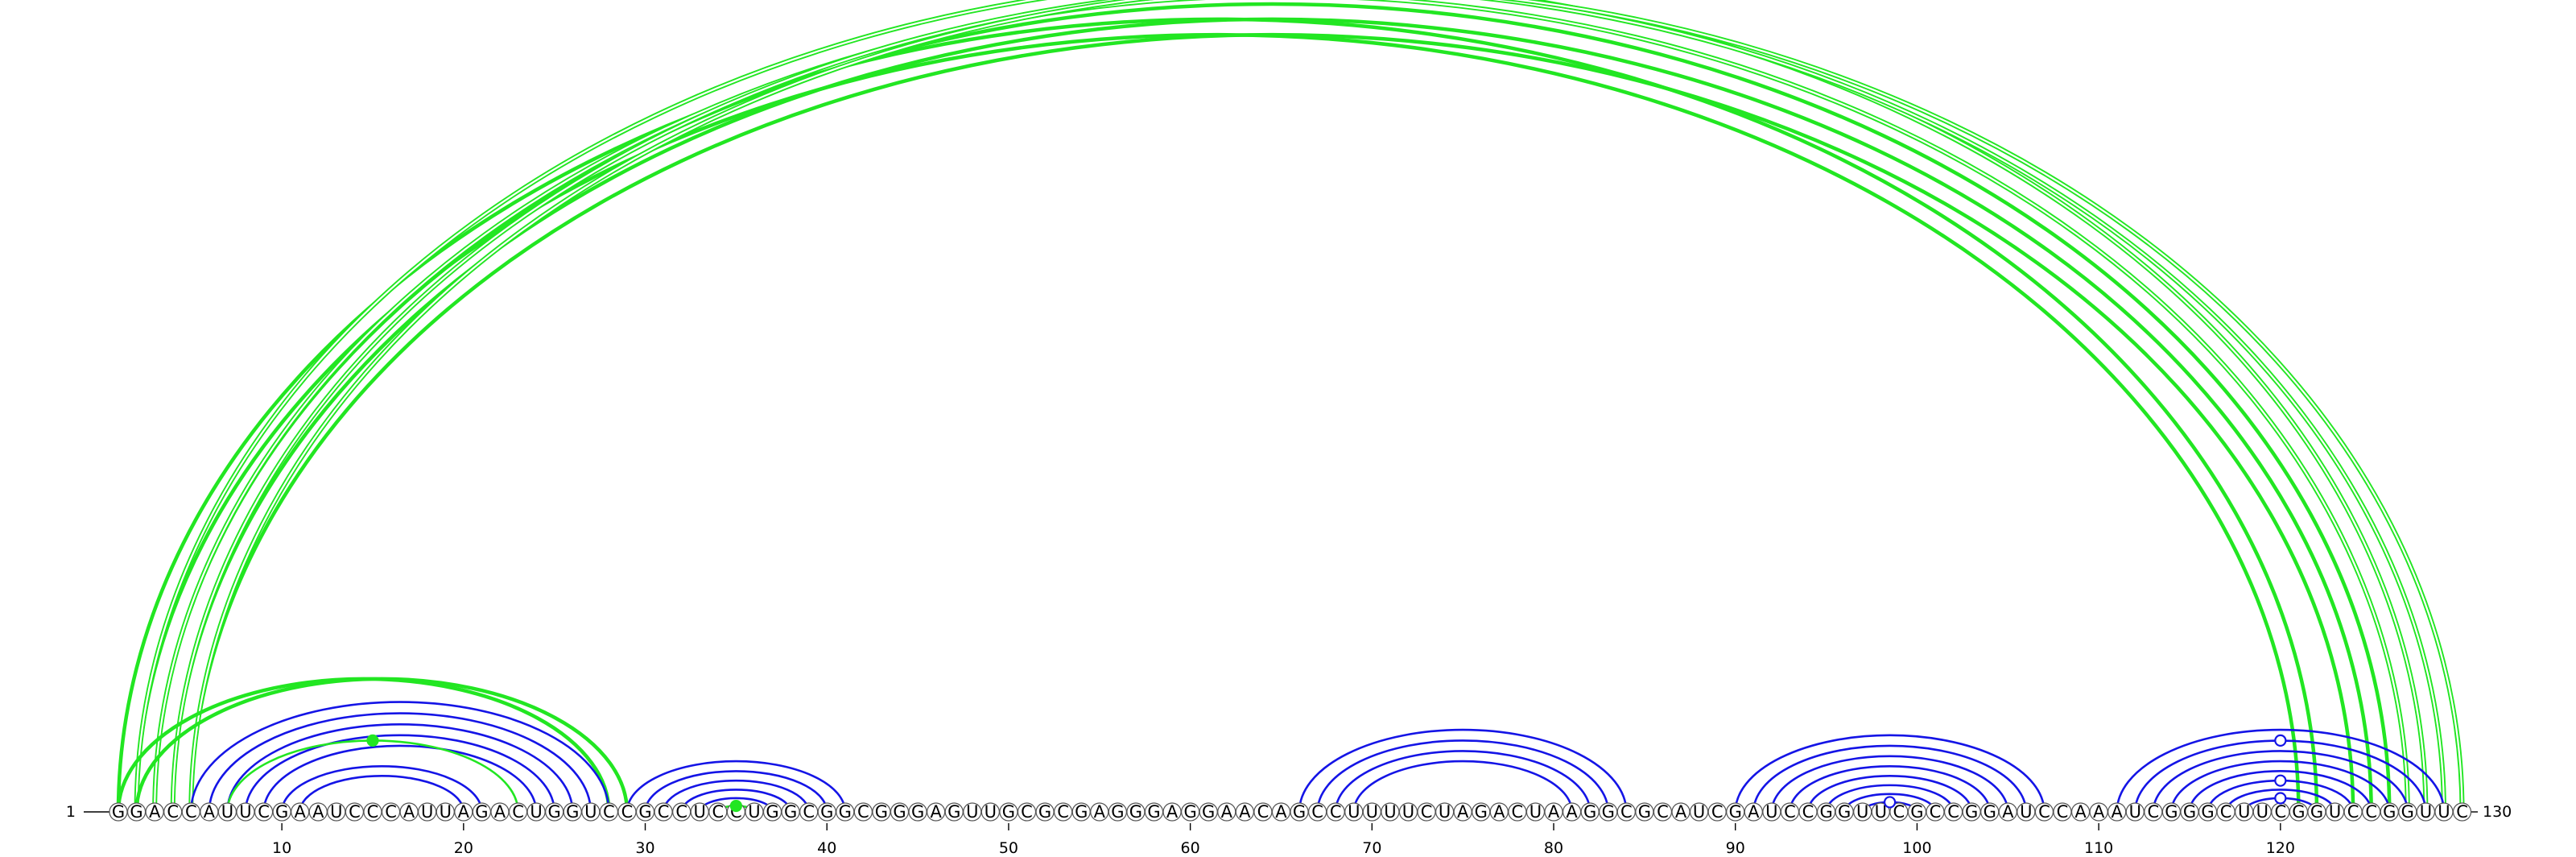 This screenshot has height=857, width=2576. I want to click on axis-tick-label: 110, so click(2098, 848).